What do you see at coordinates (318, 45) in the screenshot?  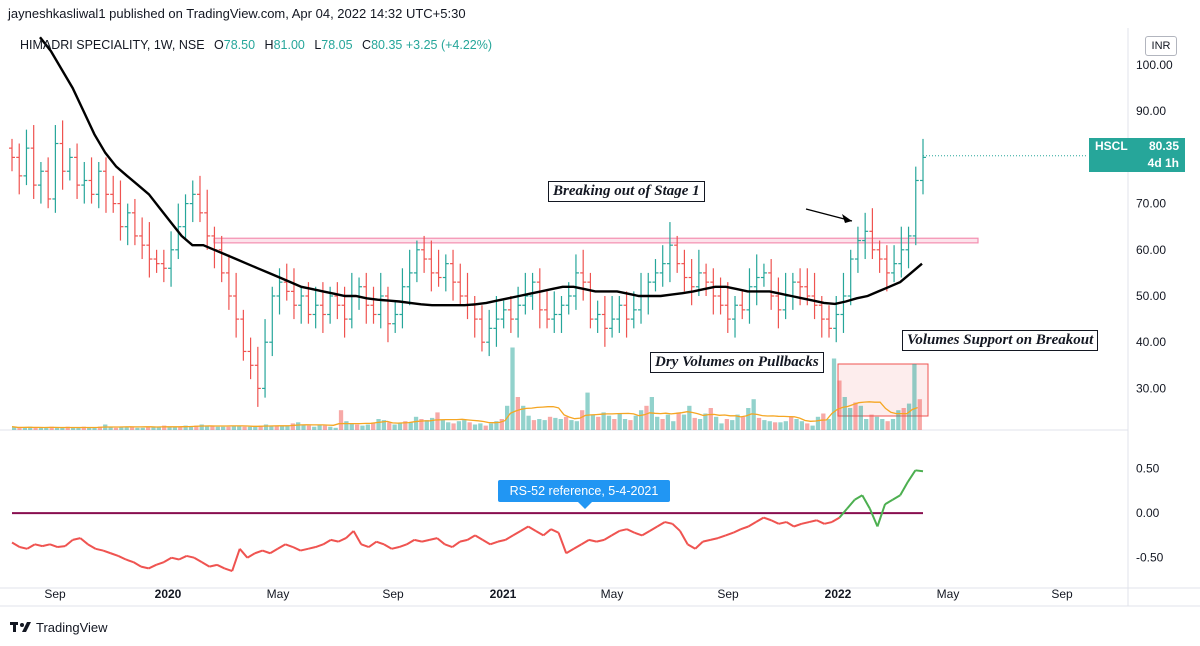 I see `low-label: L` at bounding box center [318, 45].